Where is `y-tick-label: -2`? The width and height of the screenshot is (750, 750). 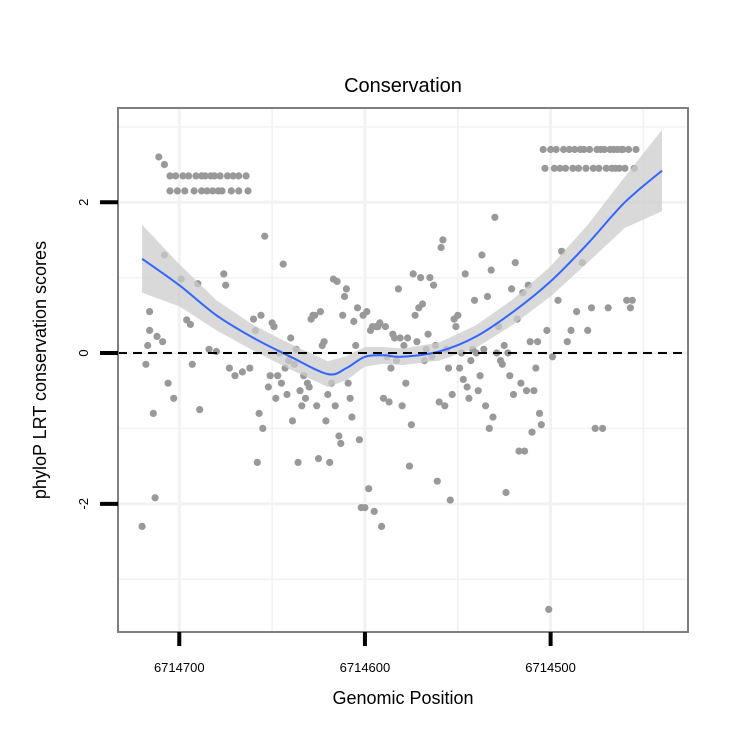 y-tick-label: -2 is located at coordinates (83, 504).